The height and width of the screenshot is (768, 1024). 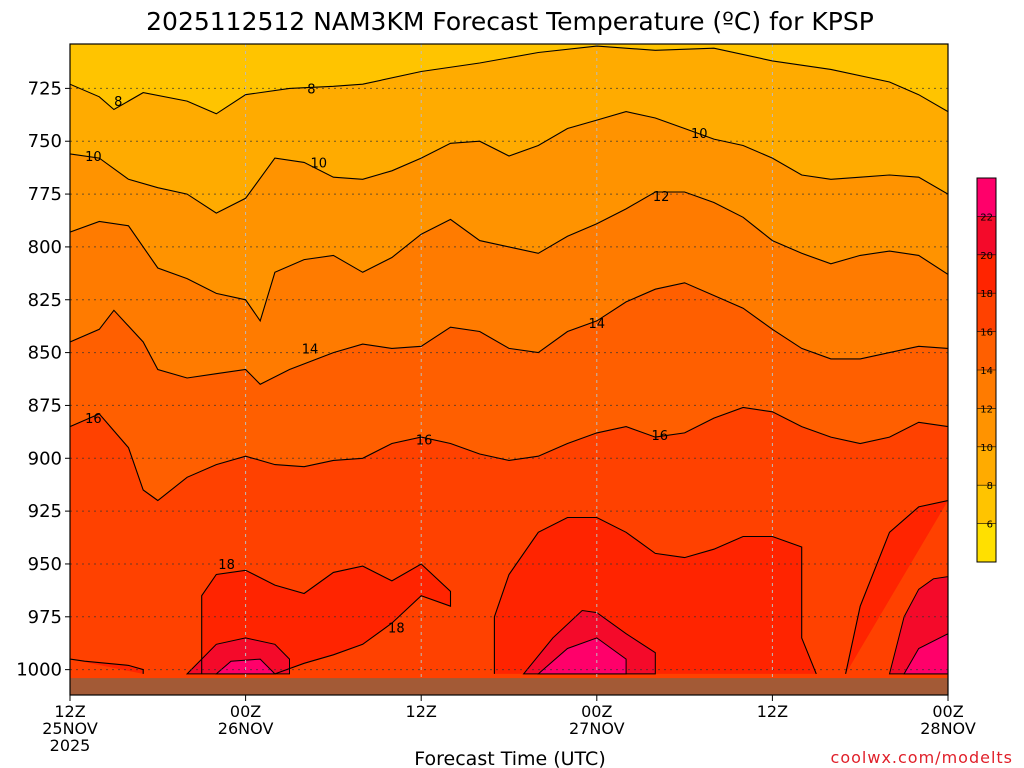 I want to click on colorbar-label-22: 22, so click(x=986, y=217).